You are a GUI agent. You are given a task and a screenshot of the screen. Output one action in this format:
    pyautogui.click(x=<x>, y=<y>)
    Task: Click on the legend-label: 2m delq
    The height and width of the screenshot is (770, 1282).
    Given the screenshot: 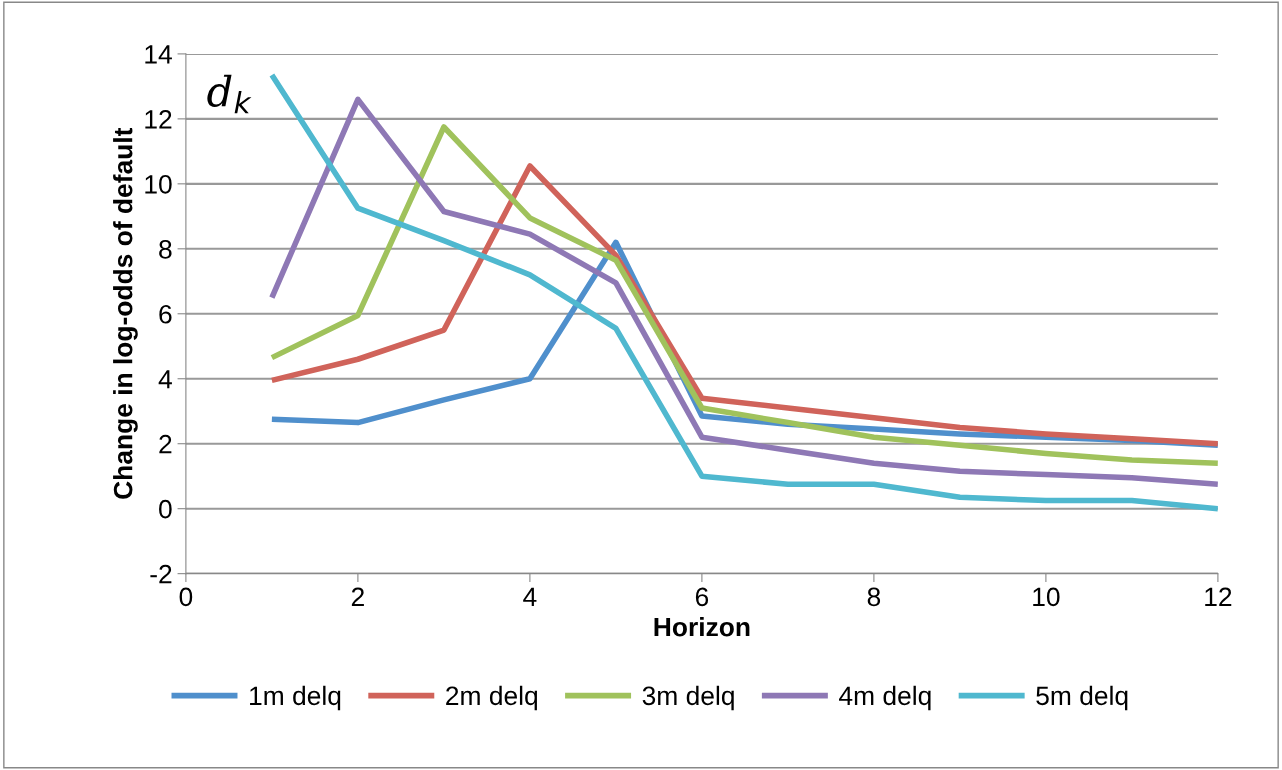 What is the action you would take?
    pyautogui.click(x=492, y=698)
    